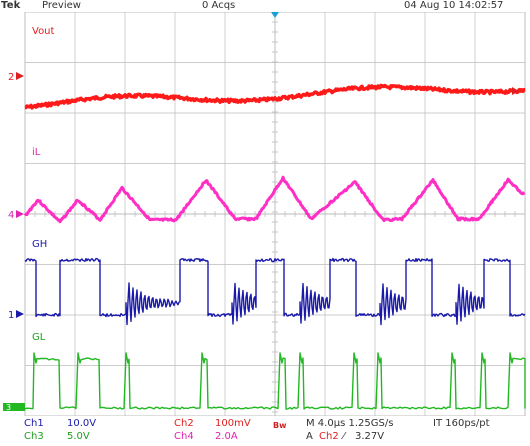 This screenshot has height=446, width=530. Describe the element at coordinates (461, 423) in the screenshot. I see `sampling-readout: IT 160ps/pt` at that location.